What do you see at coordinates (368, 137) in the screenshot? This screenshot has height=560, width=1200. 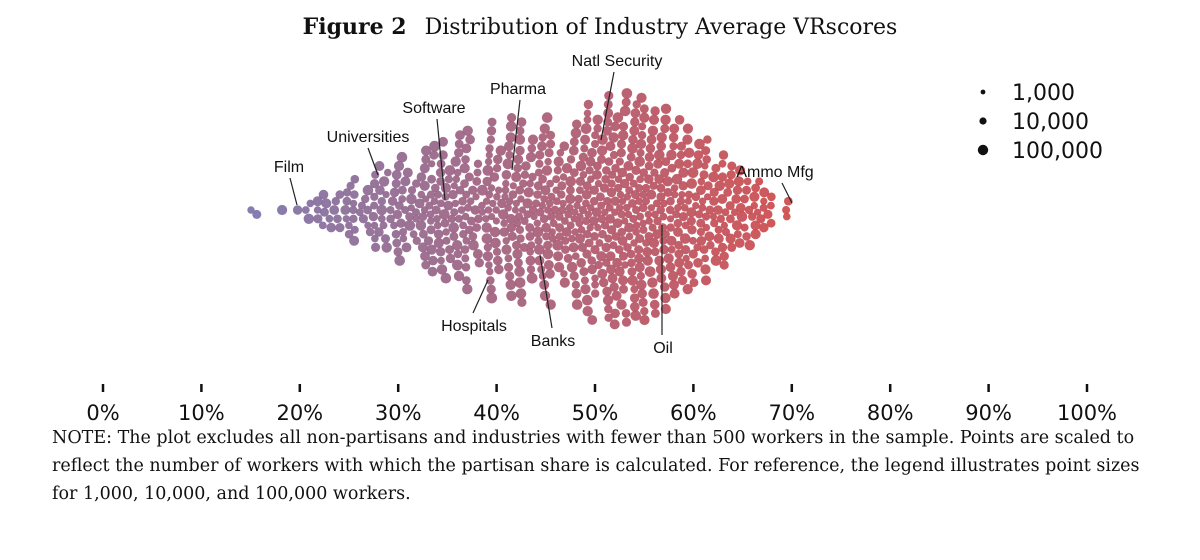 I see `annotation-label: Universities` at bounding box center [368, 137].